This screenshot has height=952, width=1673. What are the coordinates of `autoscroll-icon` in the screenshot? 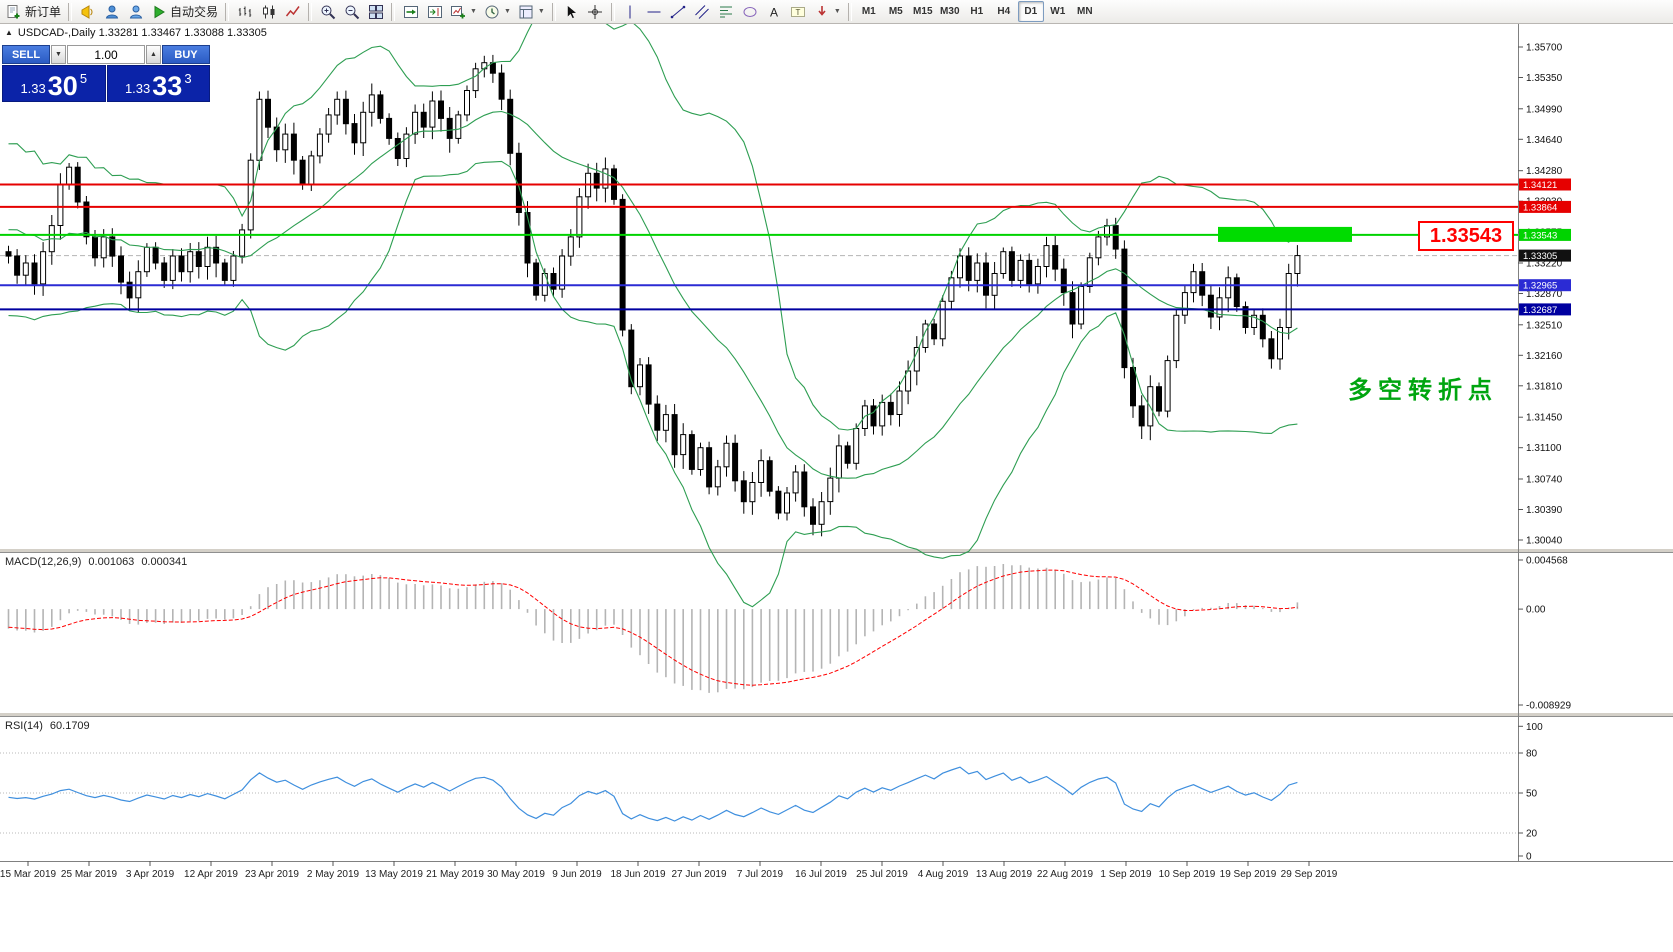 It's located at (411, 12).